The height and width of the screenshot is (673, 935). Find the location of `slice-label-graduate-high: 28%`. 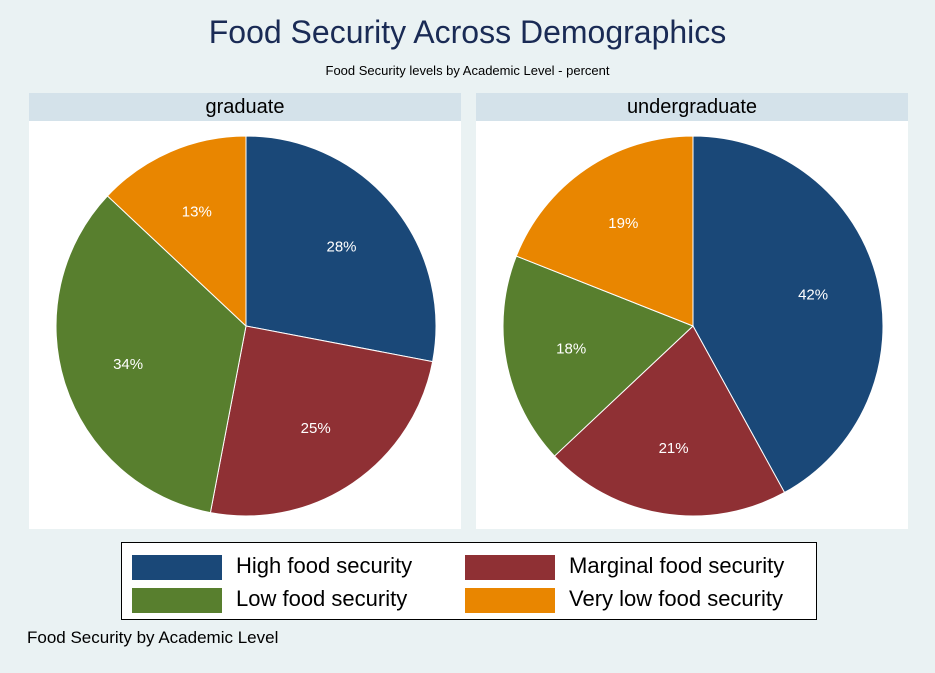

slice-label-graduate-high: 28% is located at coordinates (341, 247).